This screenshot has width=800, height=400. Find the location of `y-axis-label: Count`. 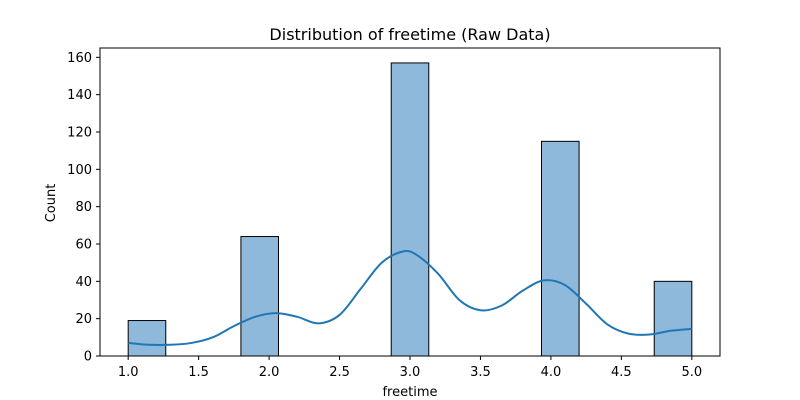

y-axis-label: Count is located at coordinates (51, 203).